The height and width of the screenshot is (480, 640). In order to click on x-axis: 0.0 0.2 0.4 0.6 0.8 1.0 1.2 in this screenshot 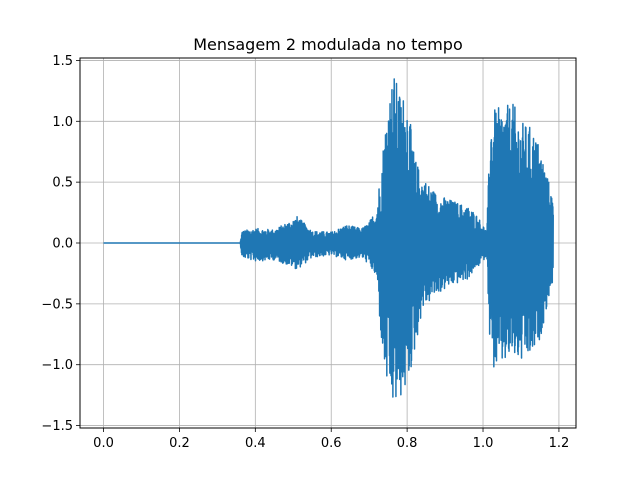, I will do `click(331, 439)`.